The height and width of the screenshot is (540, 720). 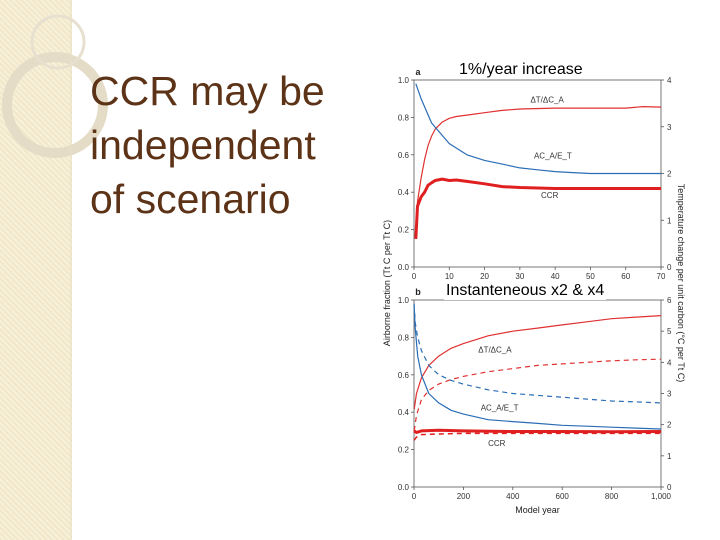 I want to click on panel-b-left-tick-label: 0.4, so click(x=404, y=412).